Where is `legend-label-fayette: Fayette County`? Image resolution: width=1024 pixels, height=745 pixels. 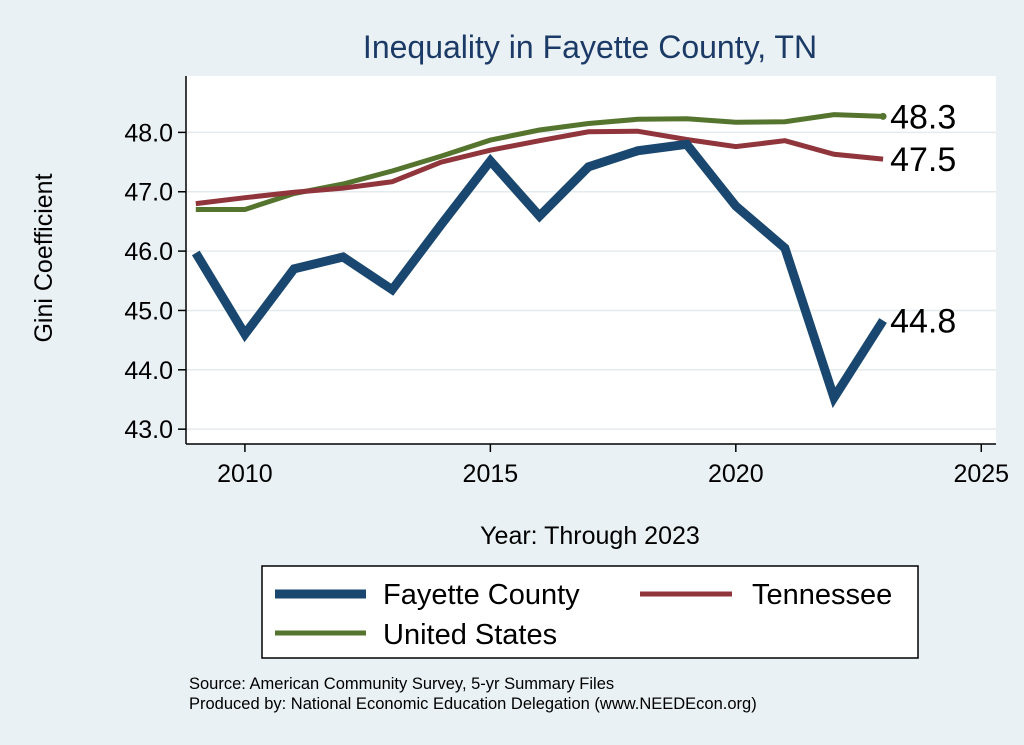 legend-label-fayette: Fayette County is located at coordinates (481, 595).